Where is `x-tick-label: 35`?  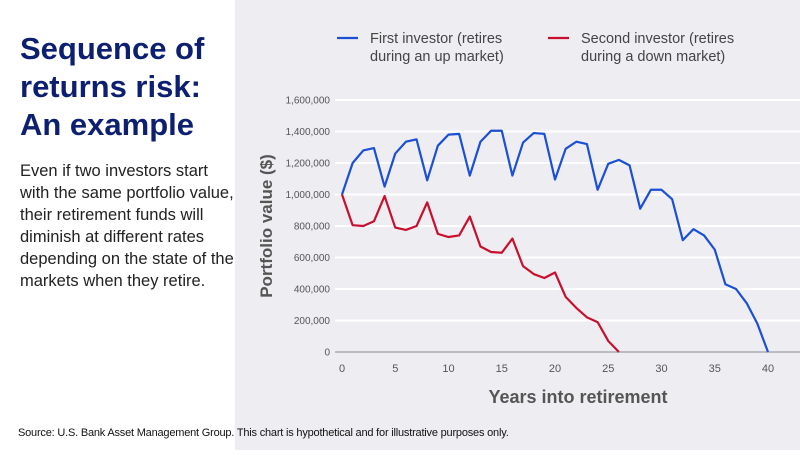
x-tick-label: 35 is located at coordinates (715, 369).